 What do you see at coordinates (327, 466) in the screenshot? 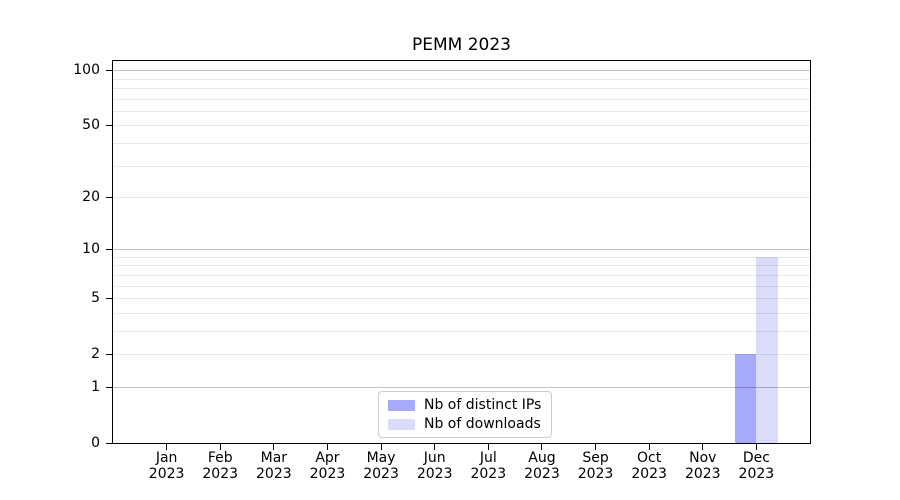
I see `x-tick-label: Apr 2023` at bounding box center [327, 466].